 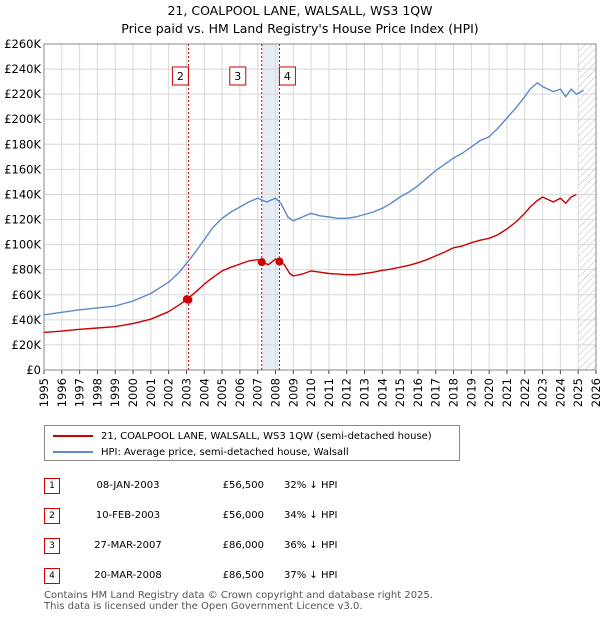 I want to click on transaction-price: £56,000, so click(x=243, y=515).